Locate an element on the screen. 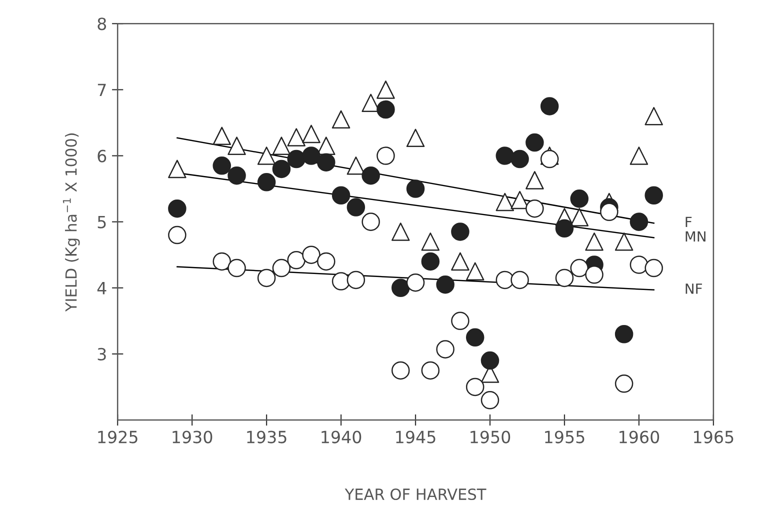 Image resolution: width=784 pixels, height=525 pixels. y-tick-label: 4 is located at coordinates (101, 288).